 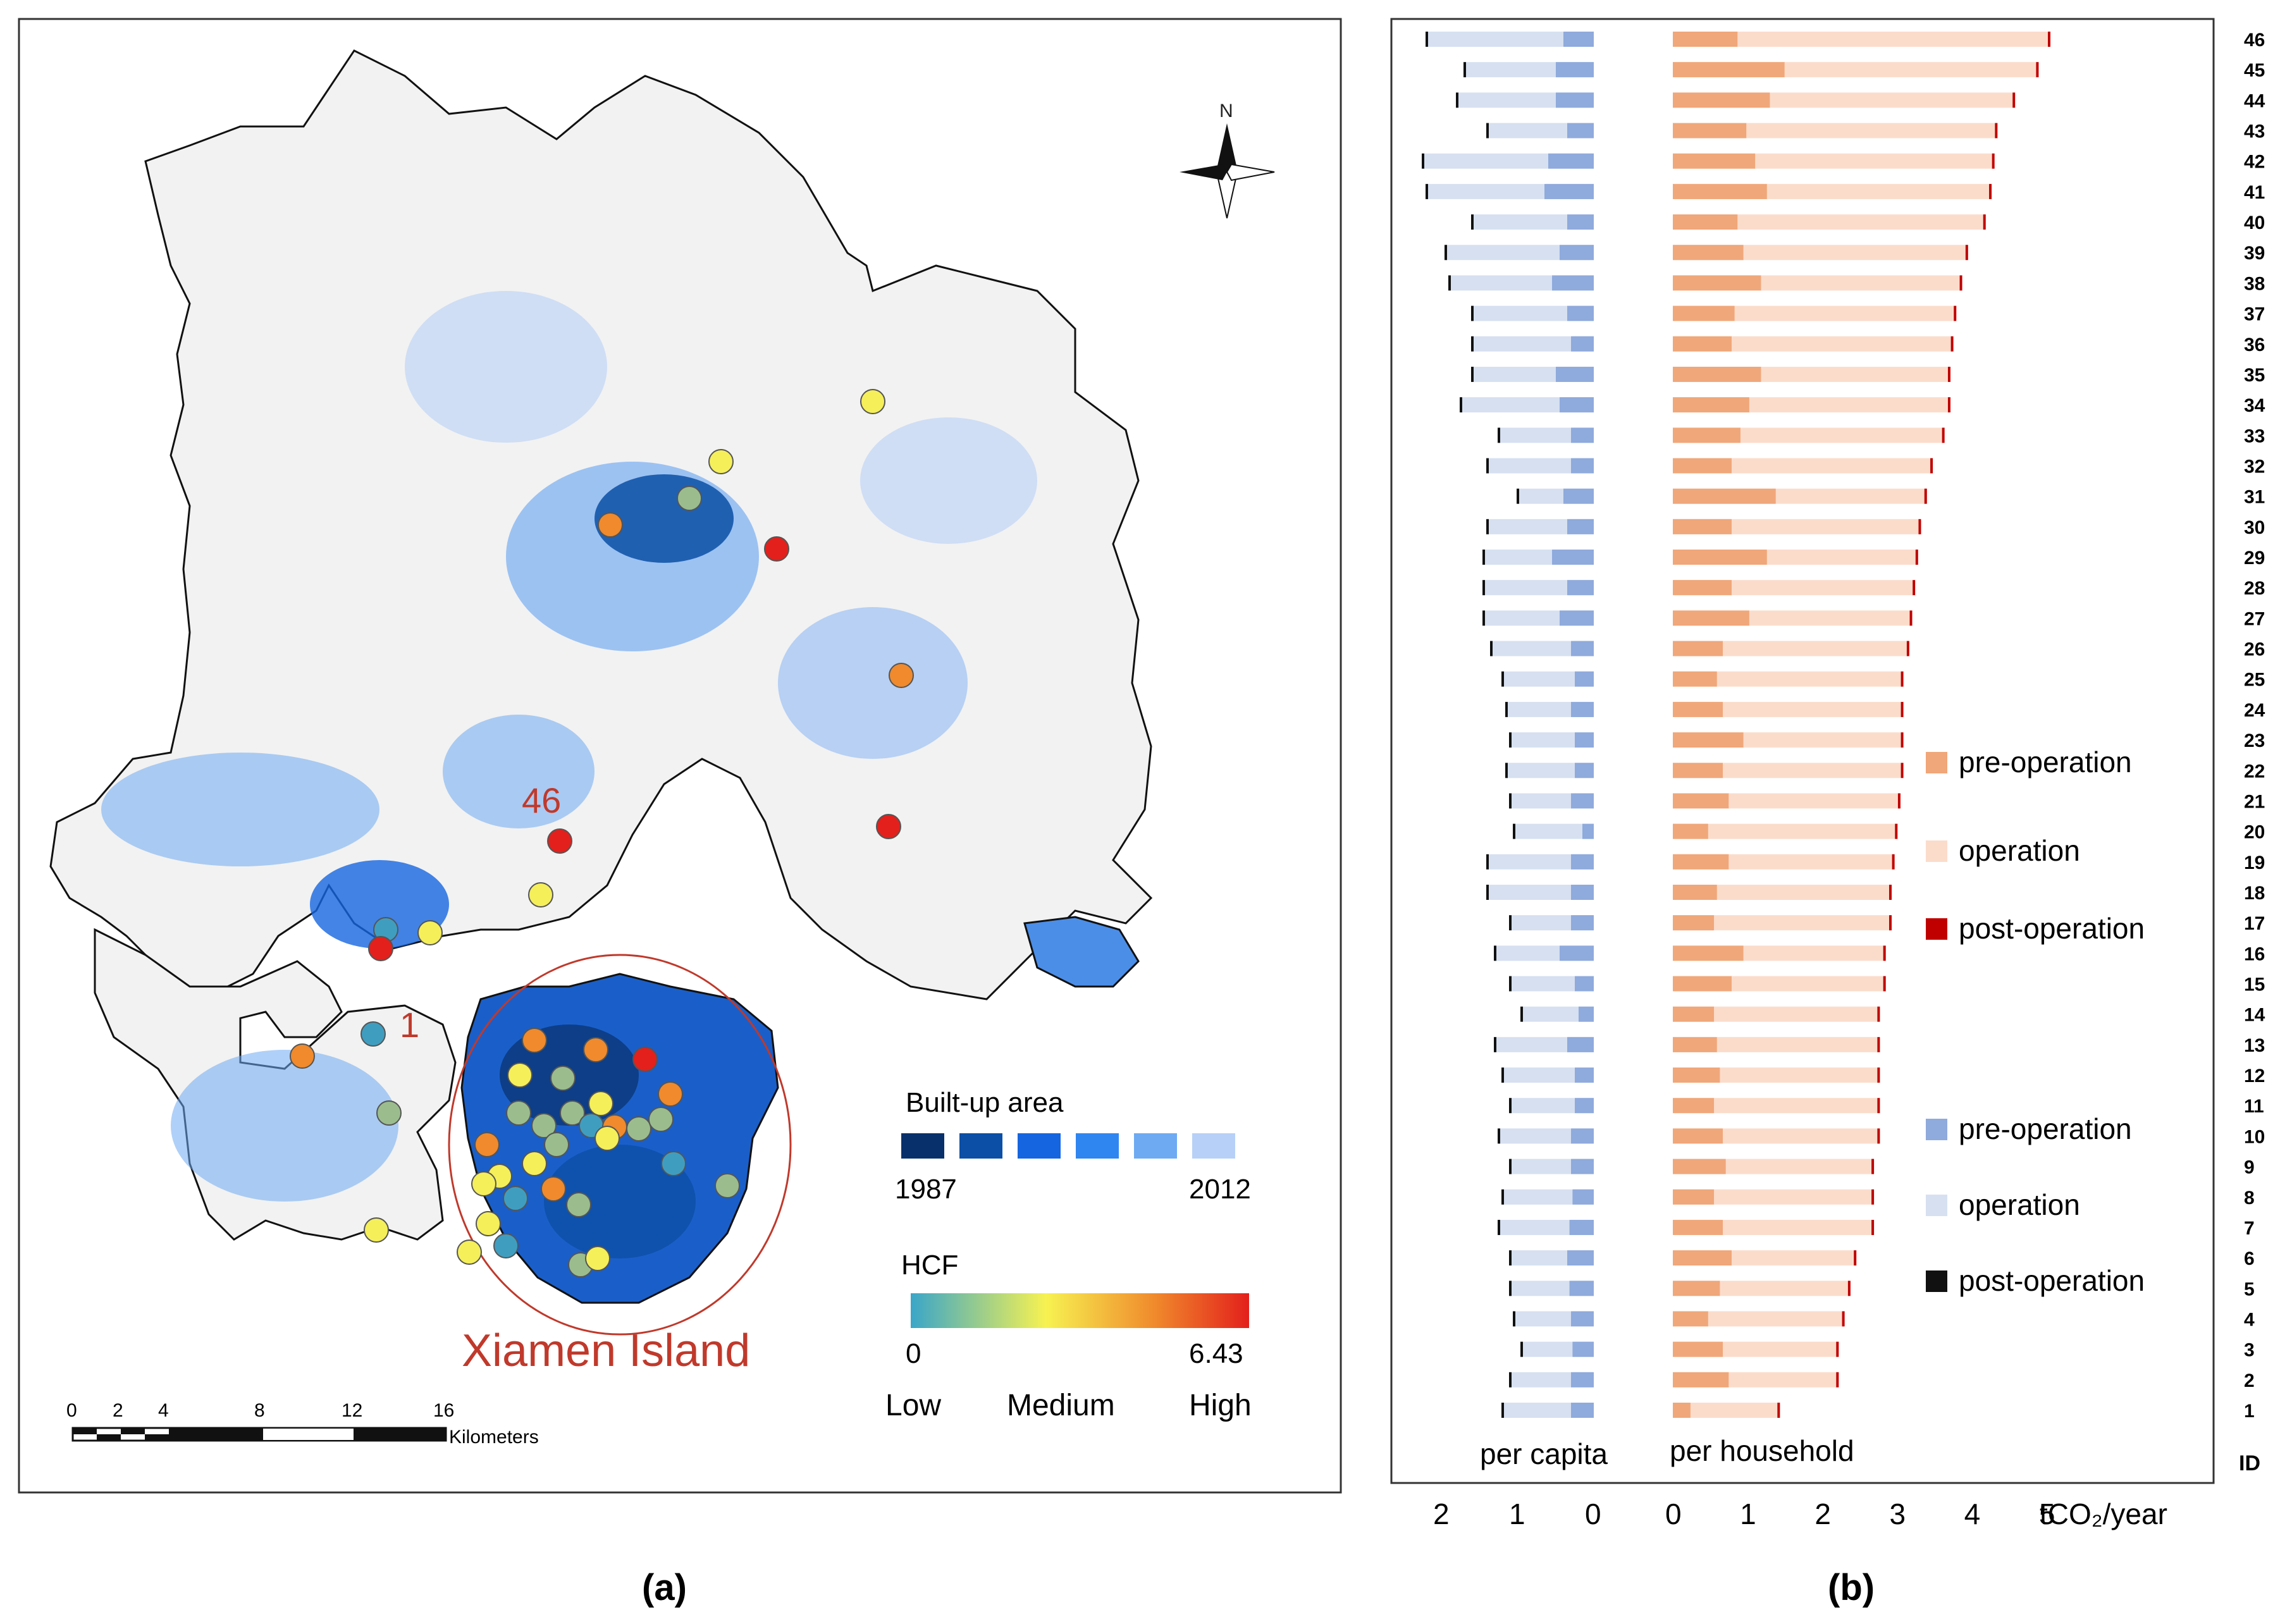 I want to click on capita-x-tick: 0, so click(x=1593, y=1514).